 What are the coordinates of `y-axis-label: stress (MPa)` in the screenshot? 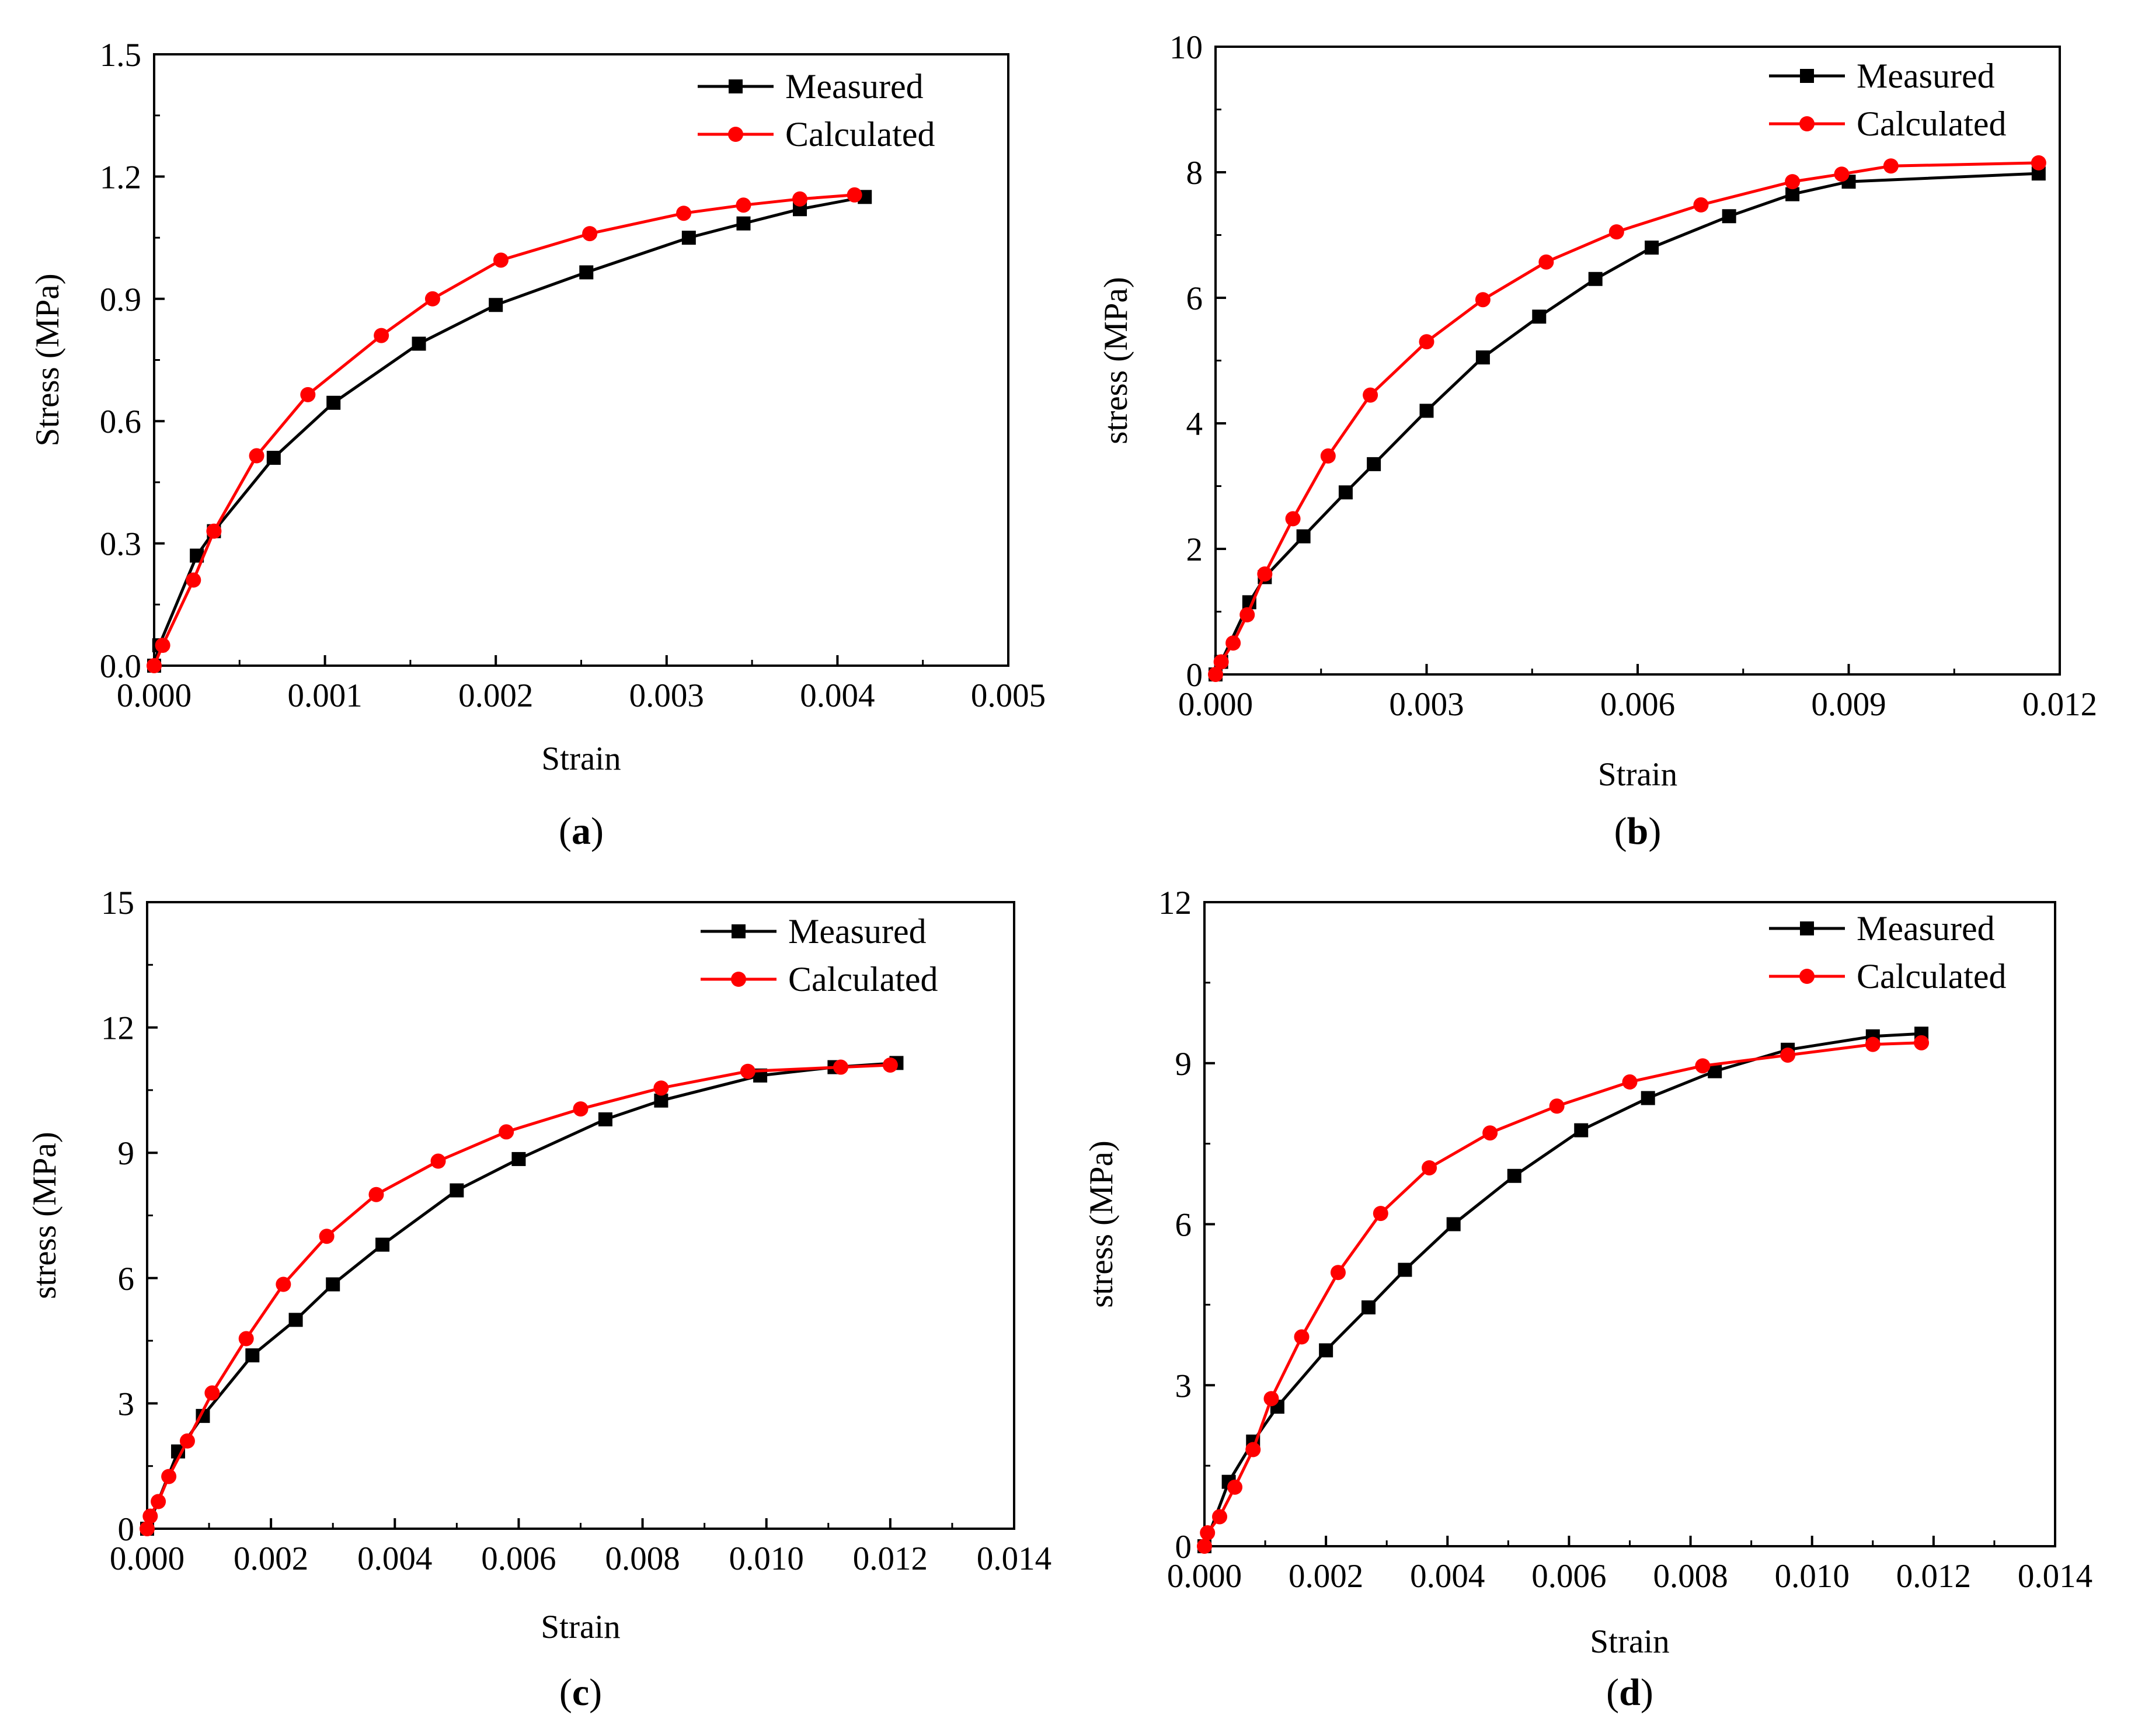 It's located at (44, 1215).